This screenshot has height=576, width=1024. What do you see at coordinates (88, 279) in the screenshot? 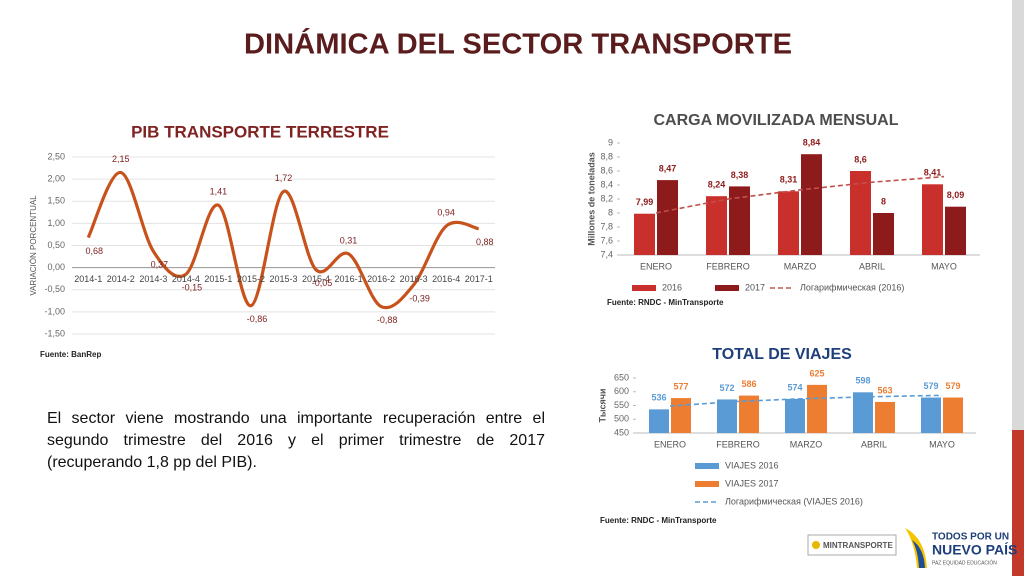
I see `x-tick-label: 2014-1` at bounding box center [88, 279].